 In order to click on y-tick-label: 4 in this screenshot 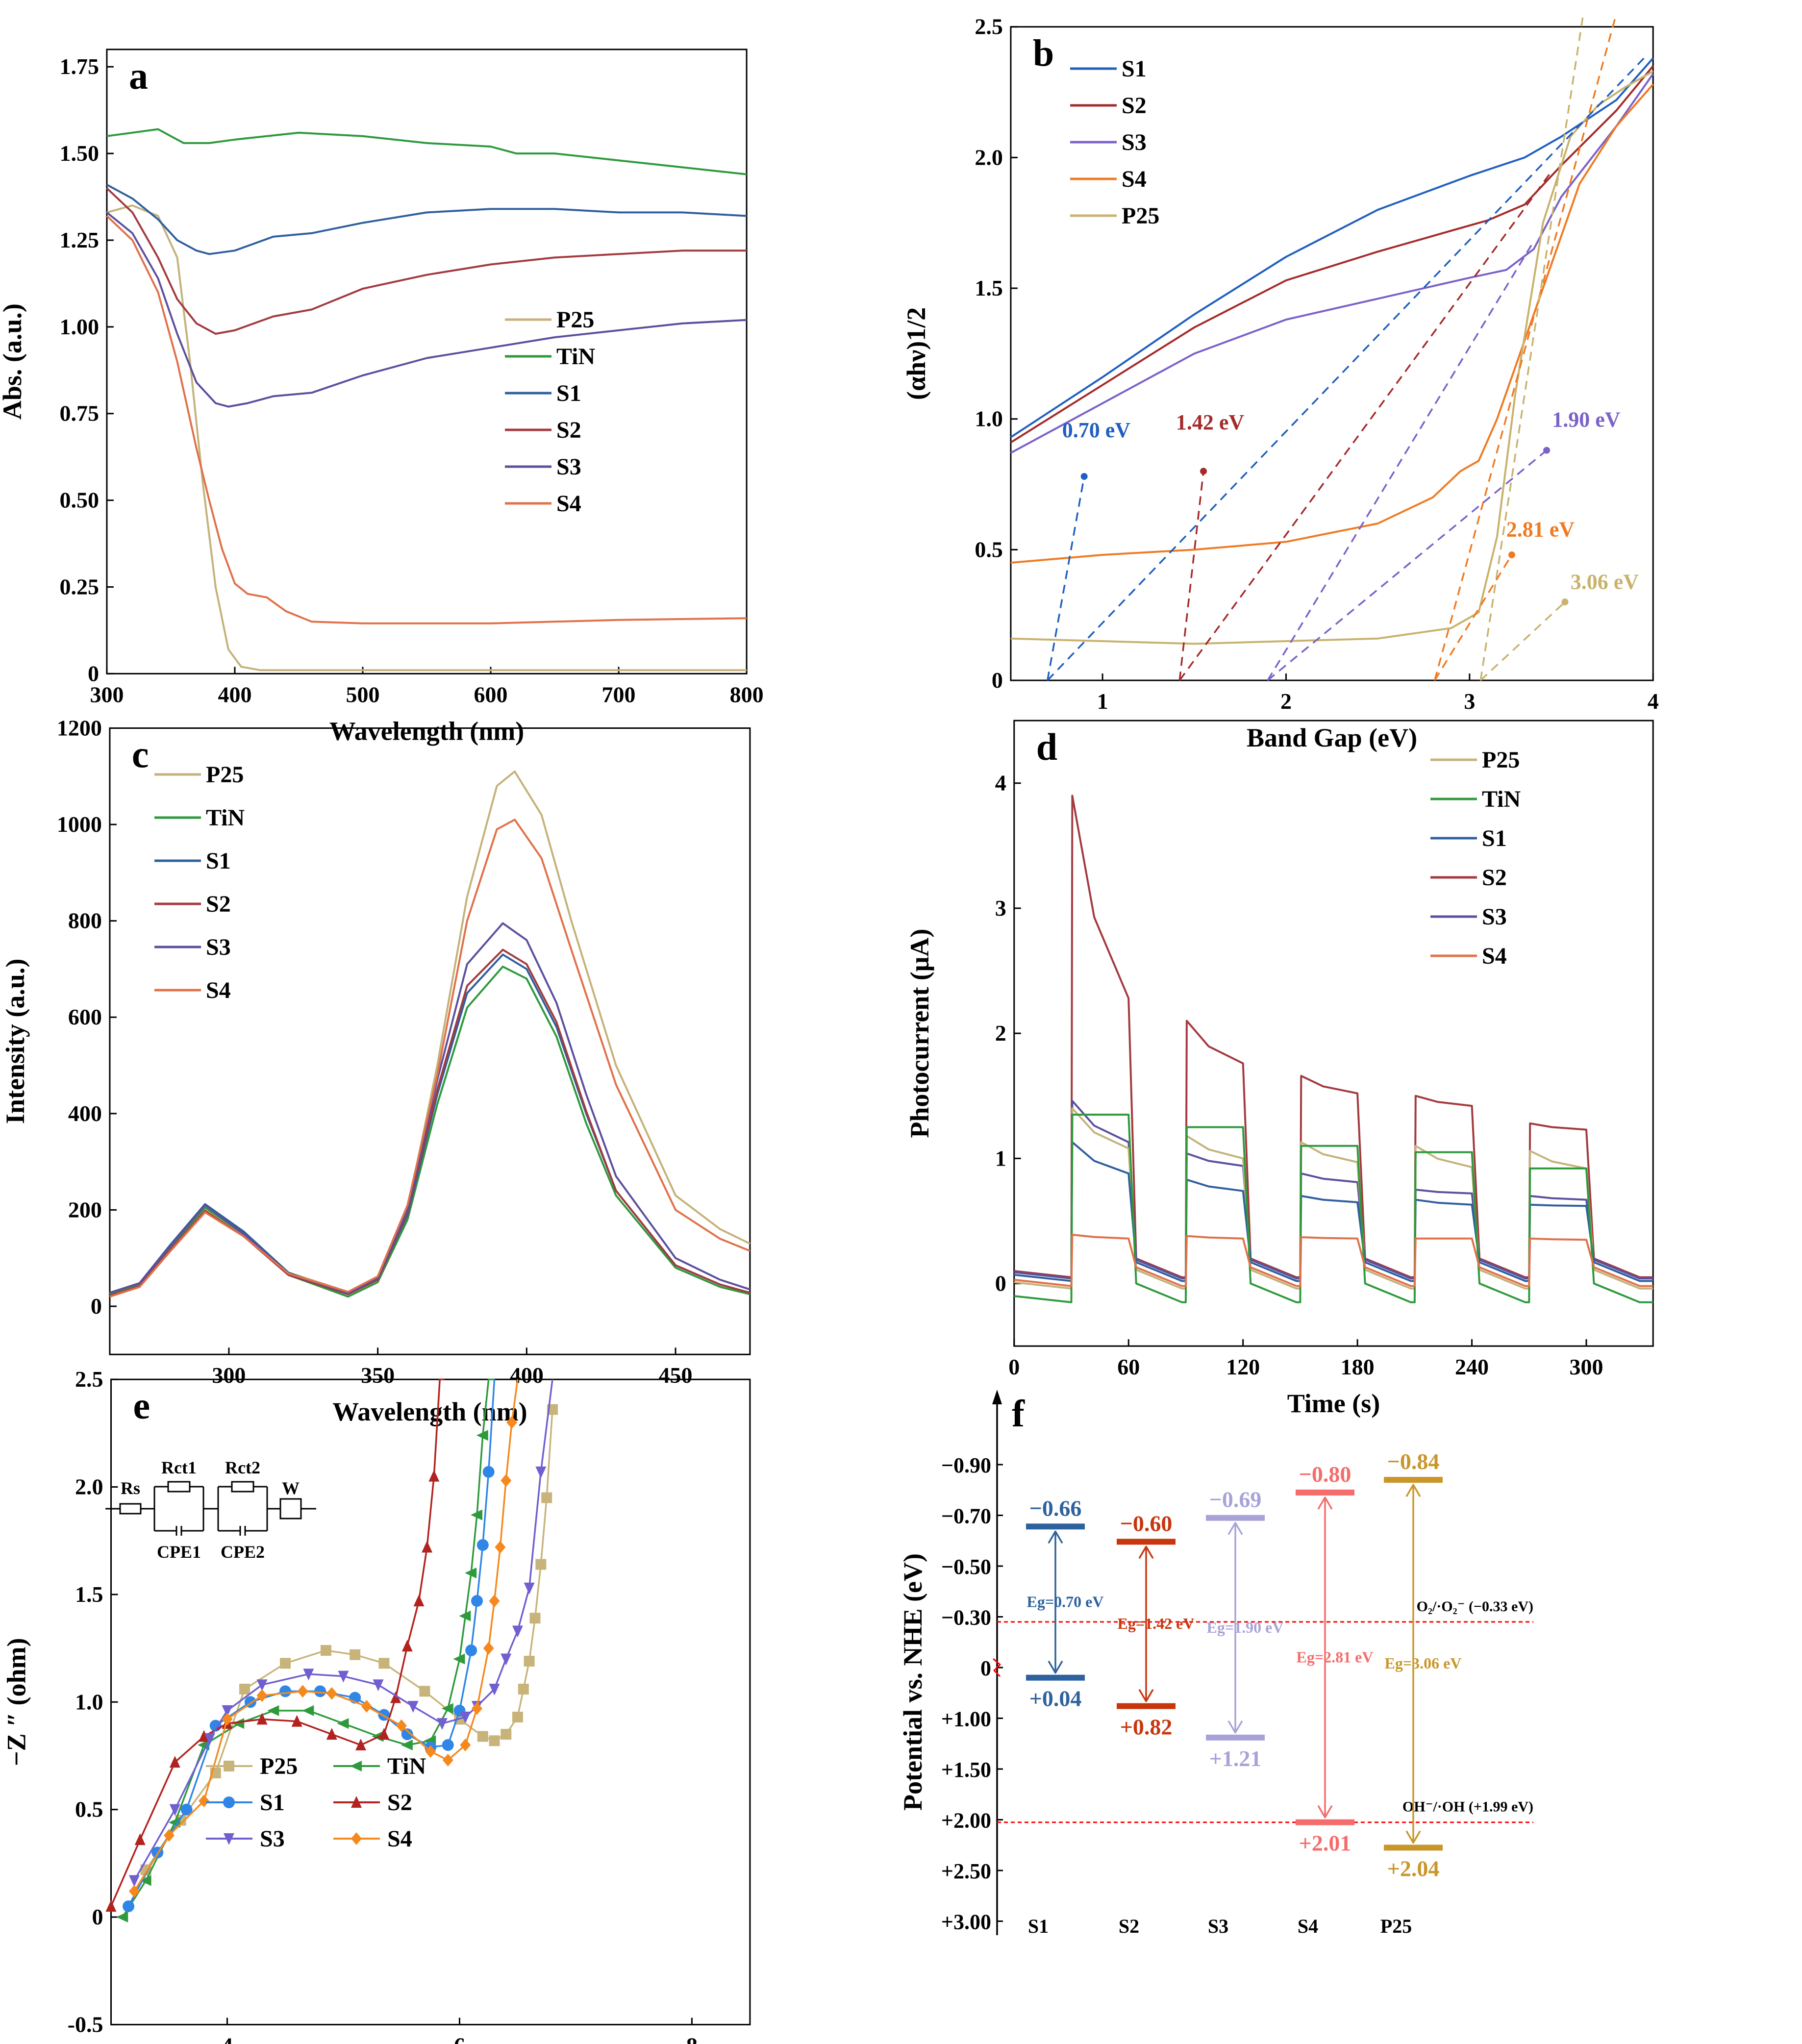, I will do `click(1000, 783)`.